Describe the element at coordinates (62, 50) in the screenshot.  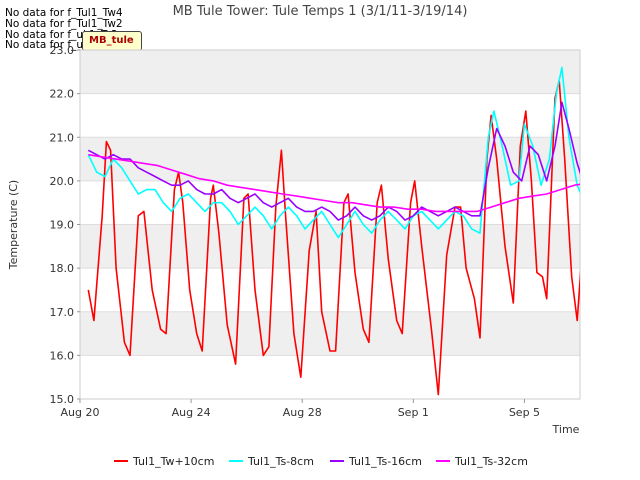
I see `y-tick-label: 23.0` at that location.